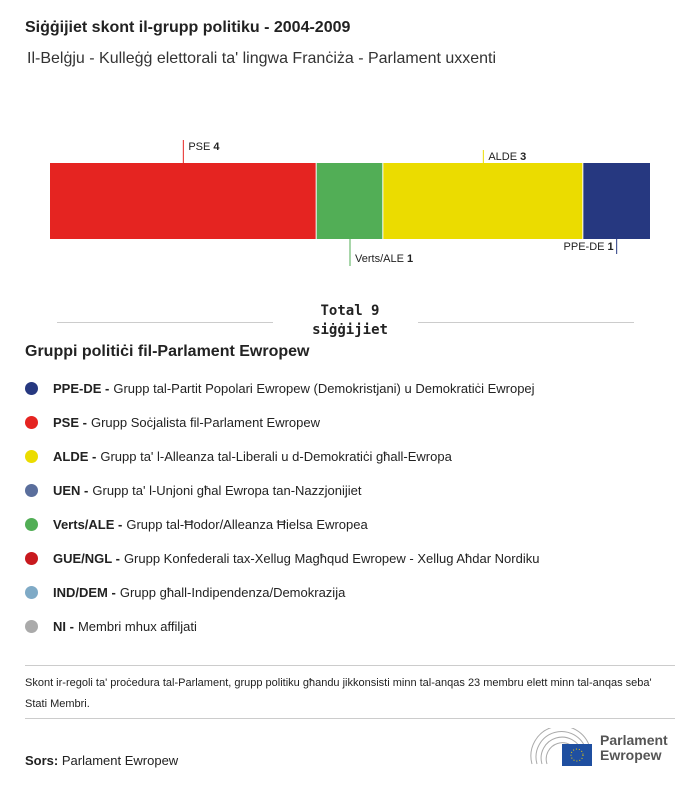 The height and width of the screenshot is (786, 700). What do you see at coordinates (507, 157) in the screenshot?
I see `segment-label: ALDE 3` at bounding box center [507, 157].